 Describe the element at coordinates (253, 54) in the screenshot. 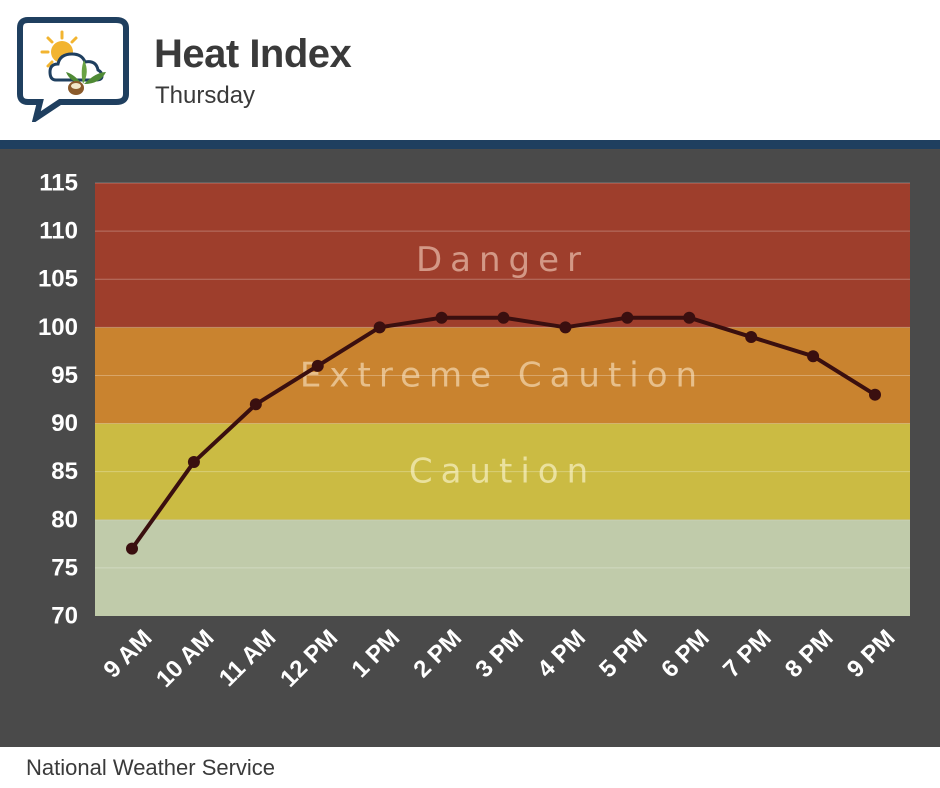

I see `page-title: Heat Index` at that location.